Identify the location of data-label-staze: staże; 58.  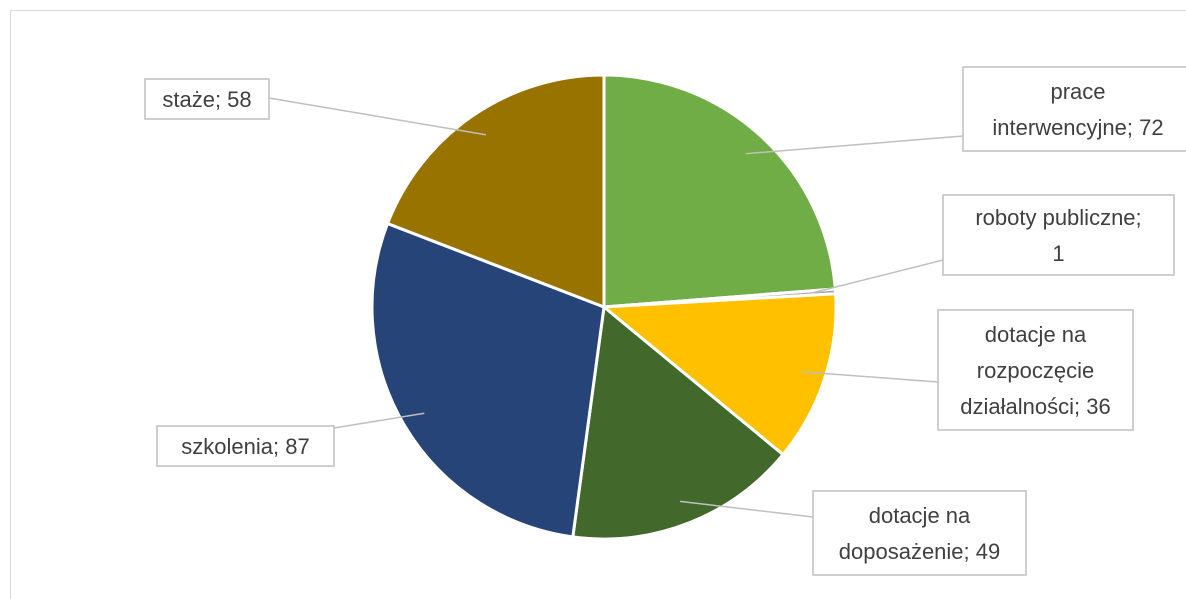
(207, 99).